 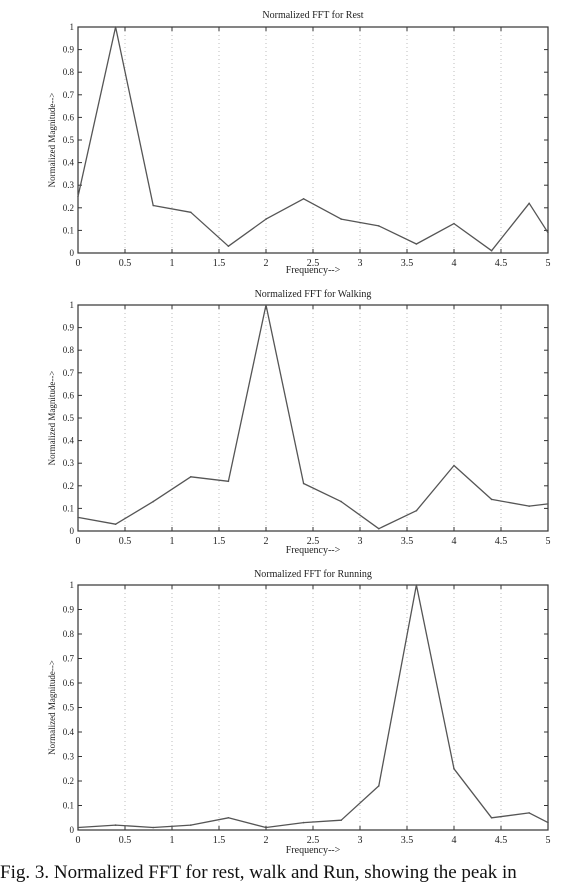 I want to click on x-tick-label: 4.5, so click(x=501, y=840).